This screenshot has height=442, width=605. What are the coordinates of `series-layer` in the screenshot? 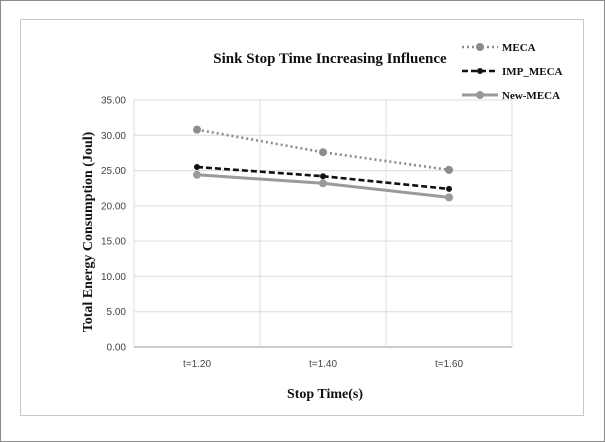 It's located at (323, 163).